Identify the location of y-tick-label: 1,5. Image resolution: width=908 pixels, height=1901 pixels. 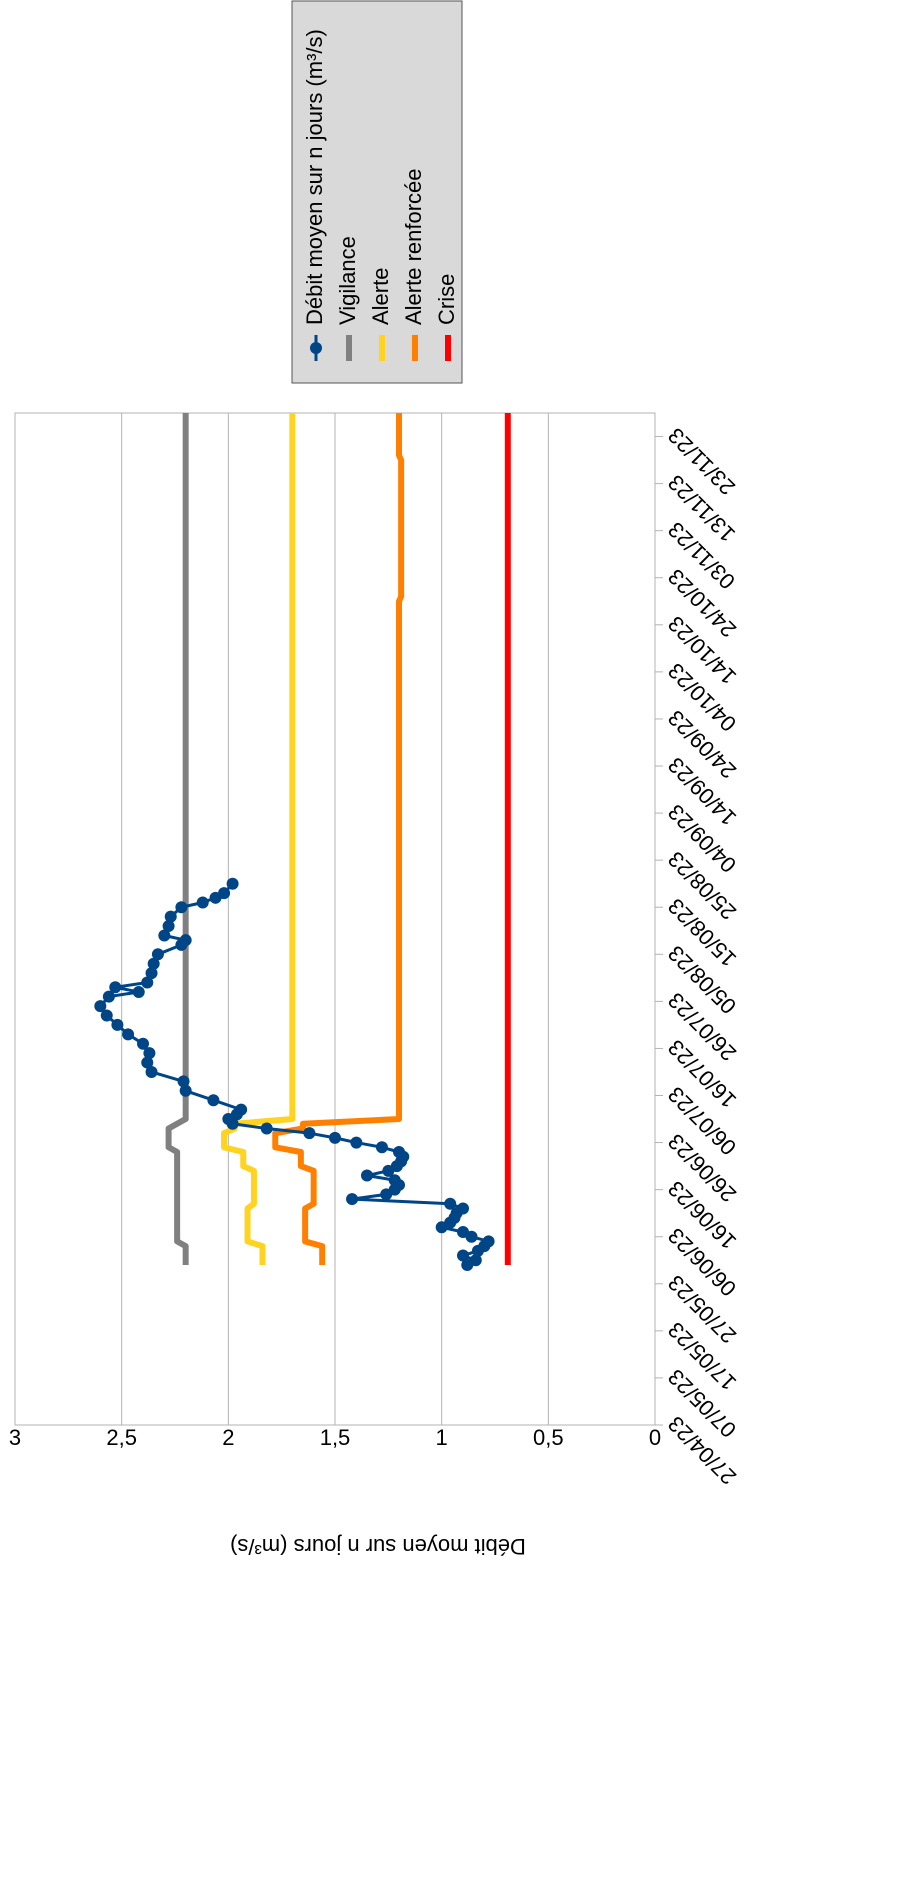
(335, 1437).